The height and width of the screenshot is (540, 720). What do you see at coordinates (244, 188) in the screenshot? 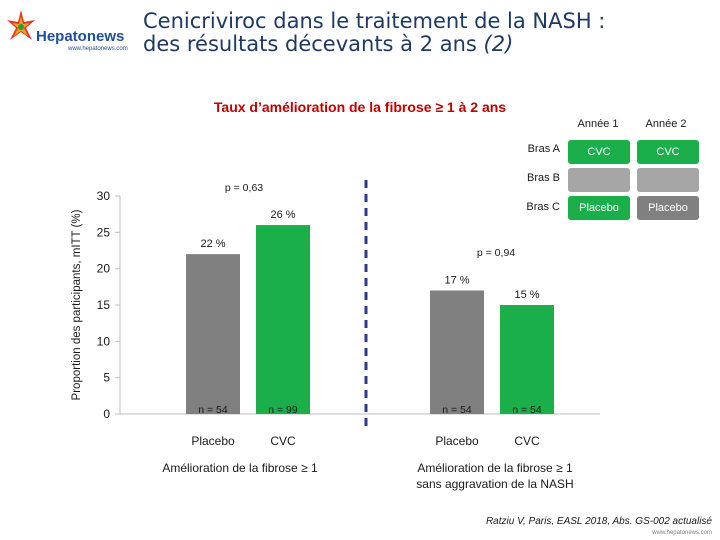
I see `p-value-label: p = 0,63` at bounding box center [244, 188].